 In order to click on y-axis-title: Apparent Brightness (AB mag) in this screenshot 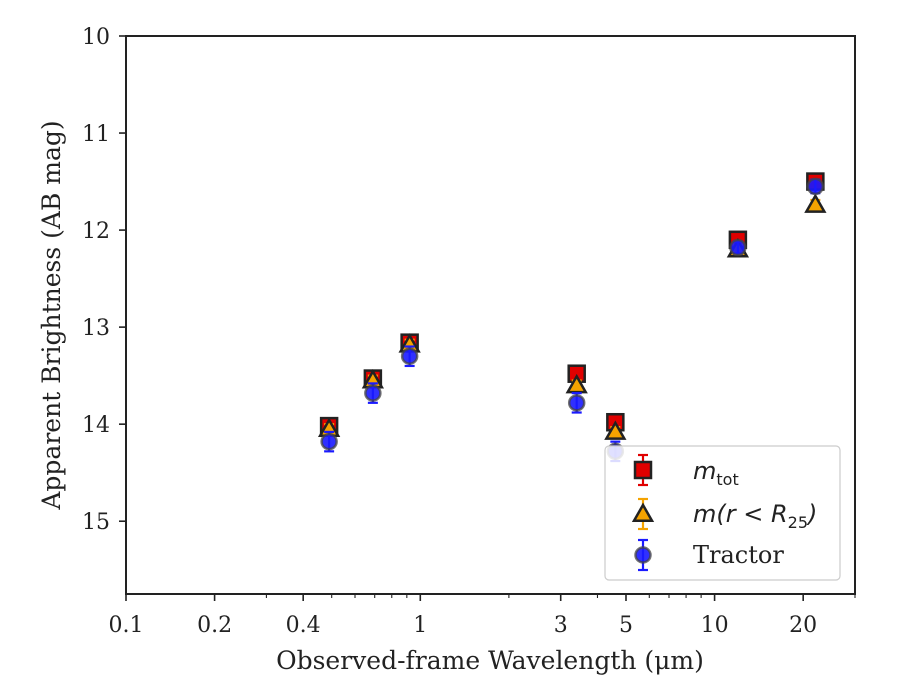, I will do `click(51, 315)`.